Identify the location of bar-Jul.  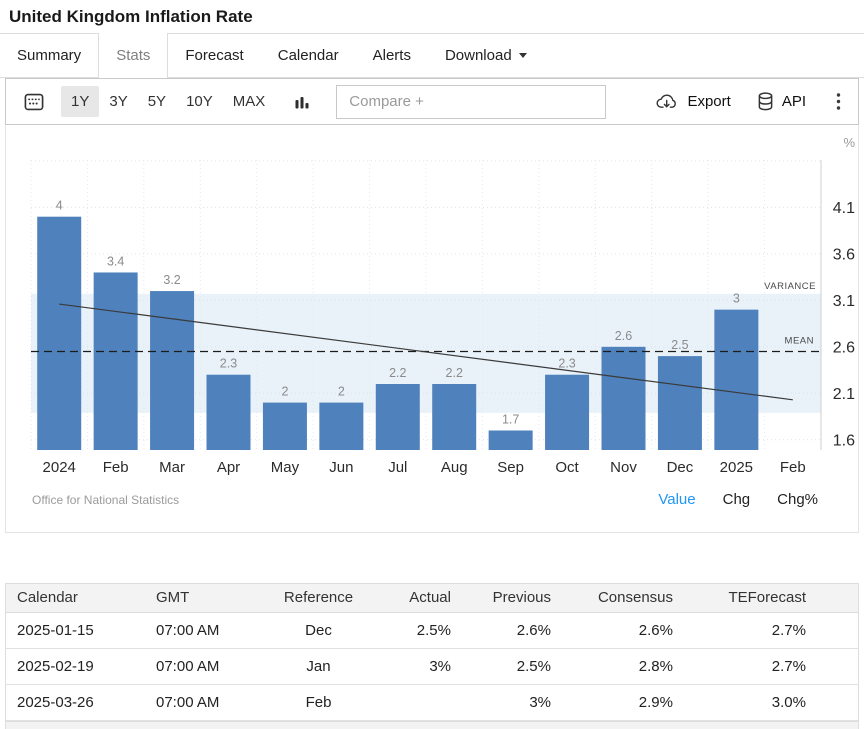
(397, 417).